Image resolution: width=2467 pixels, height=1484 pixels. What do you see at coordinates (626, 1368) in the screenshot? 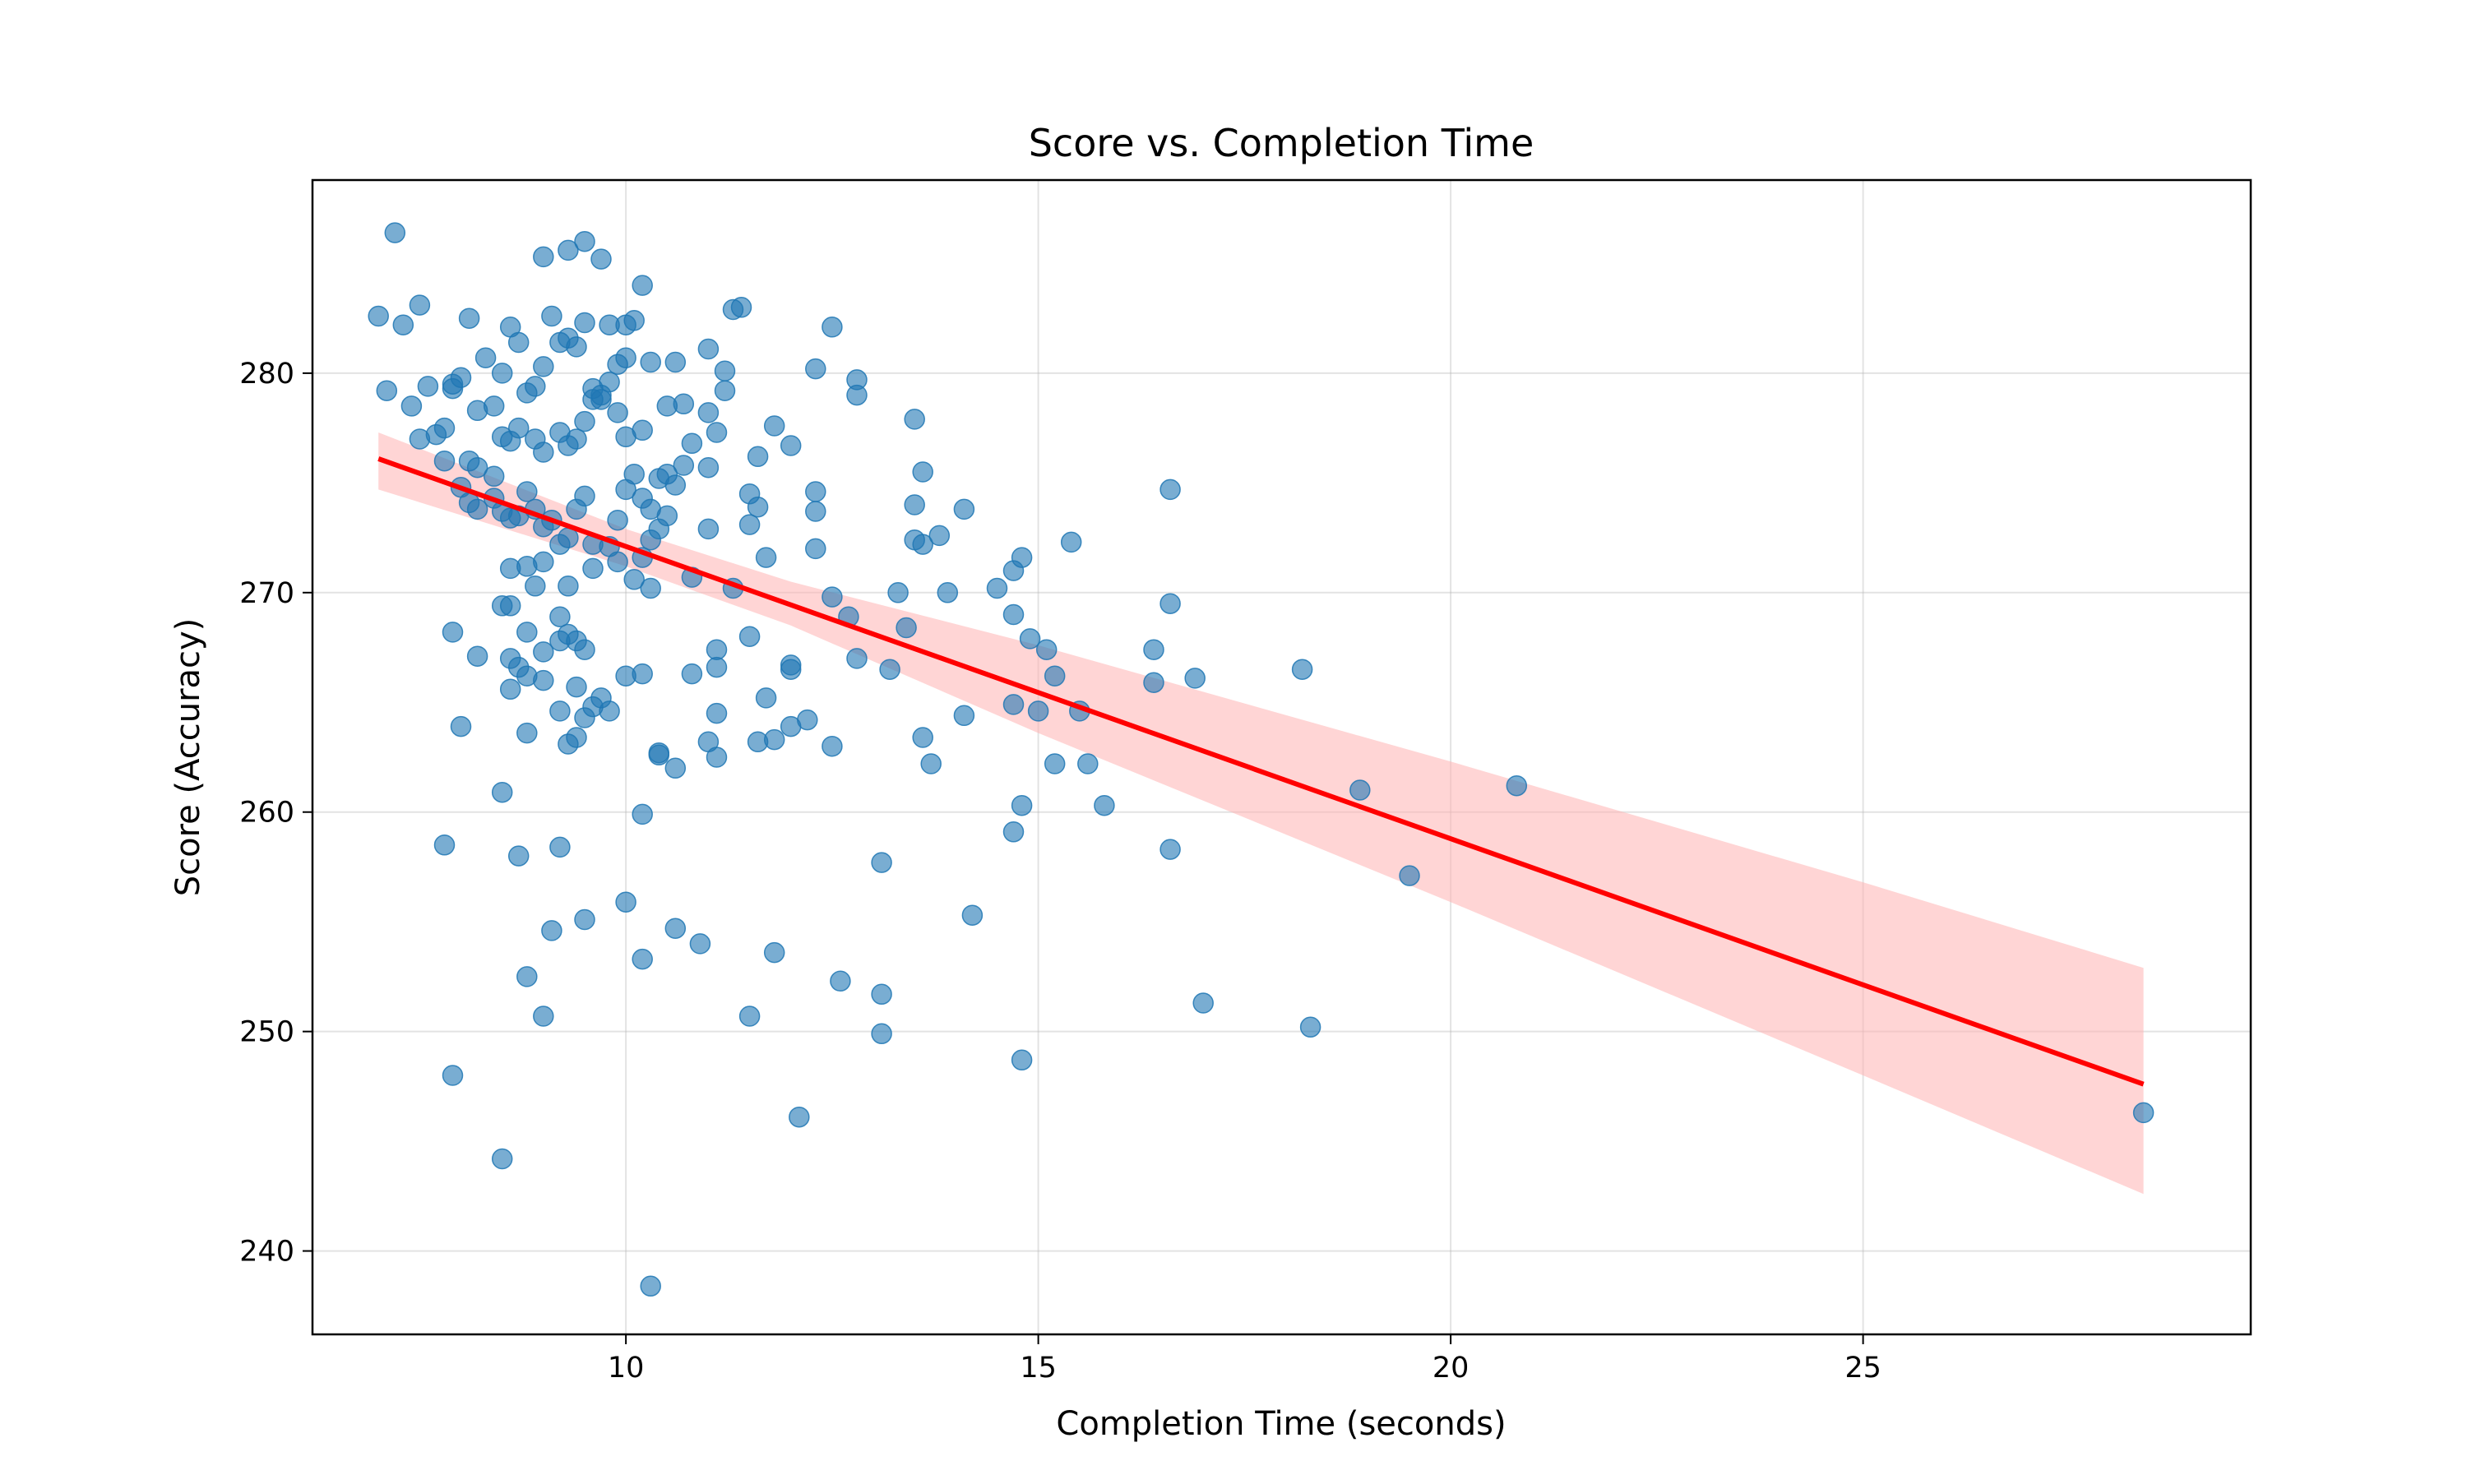
I see `x-tick-label: 10` at bounding box center [626, 1368].